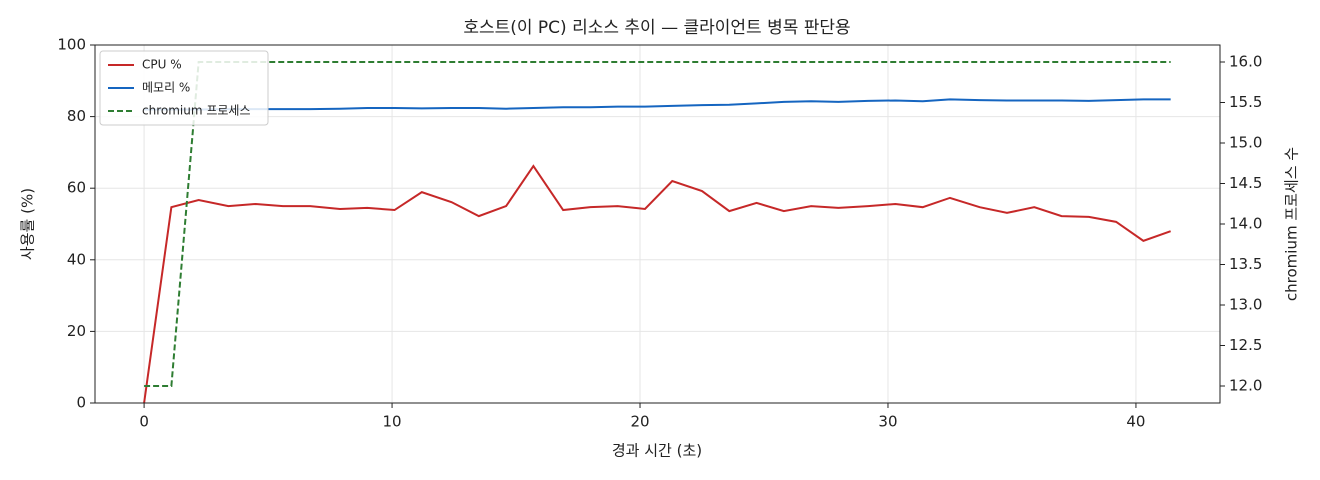 This screenshot has height=480, width=1320. I want to click on y-tick-label: 0, so click(81, 403).